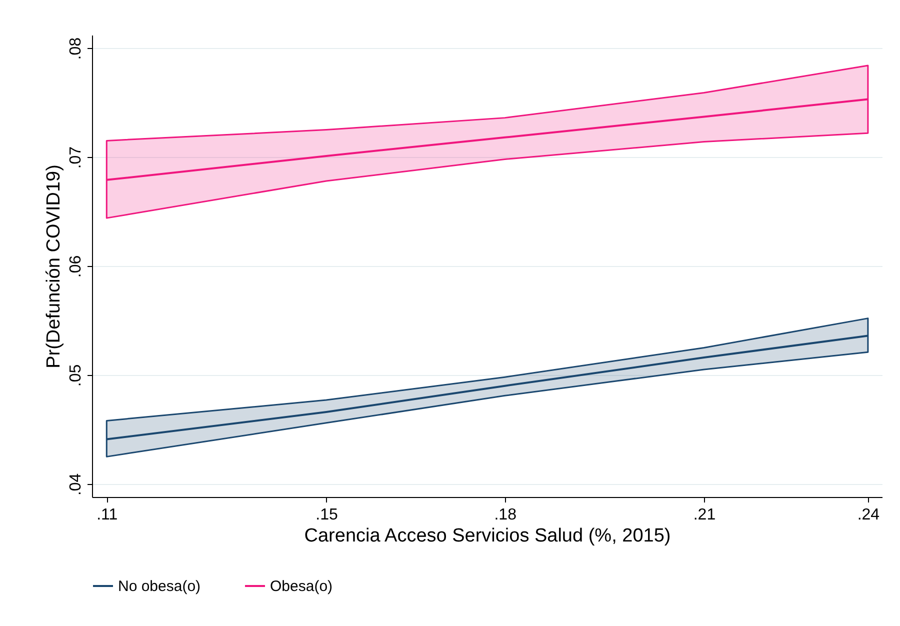  What do you see at coordinates (76, 157) in the screenshot?
I see `y-tick-label: .07` at bounding box center [76, 157].